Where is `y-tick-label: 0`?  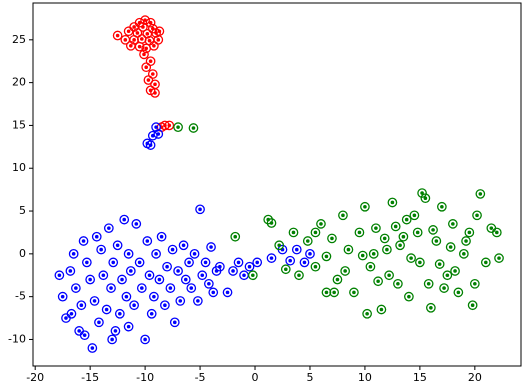
y-tick-label: 0 is located at coordinates (22, 253).